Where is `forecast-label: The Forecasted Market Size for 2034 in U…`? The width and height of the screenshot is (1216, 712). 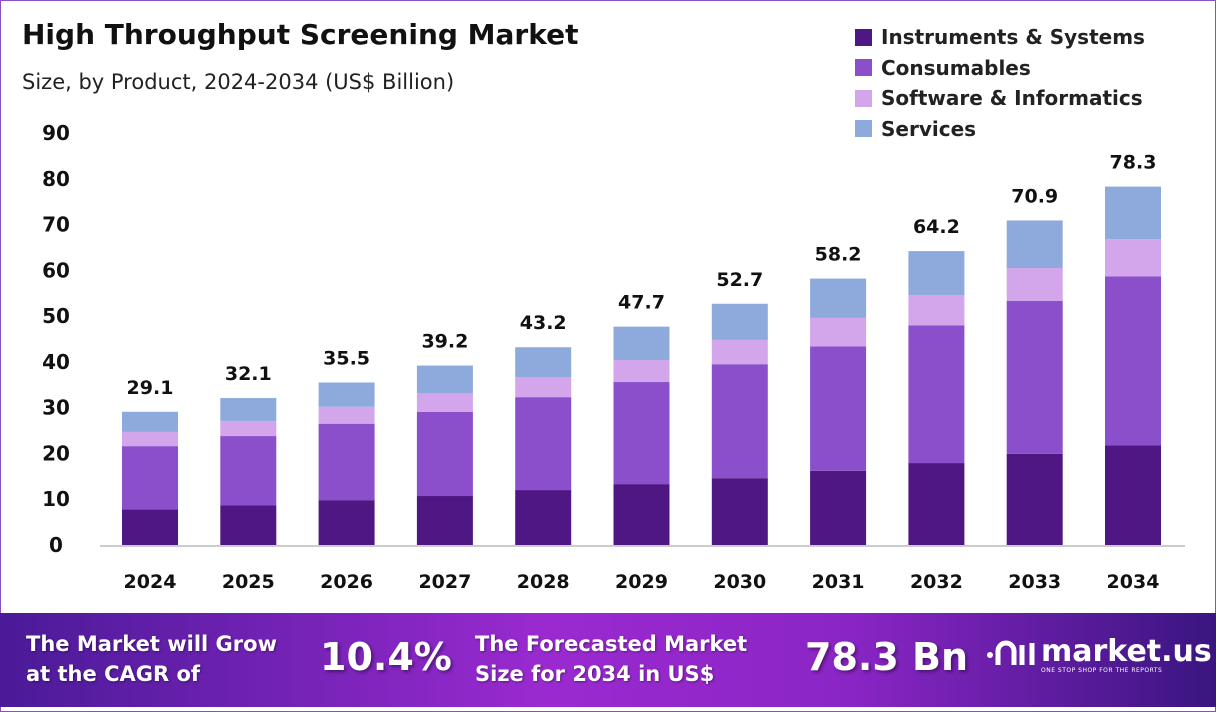 forecast-label: The Forecasted Market Size for 2034 in U… is located at coordinates (611, 659).